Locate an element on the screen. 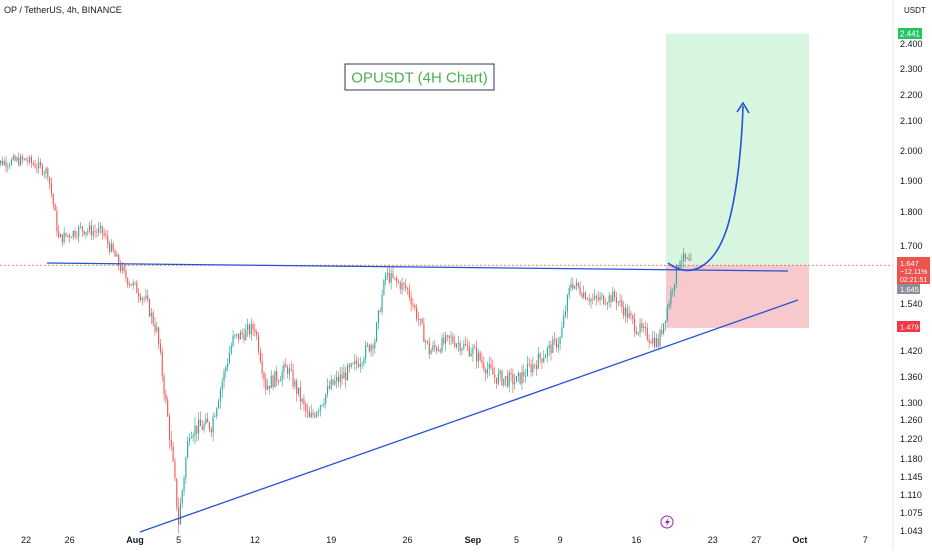 Image resolution: width=932 pixels, height=555 pixels. resistance-trendline is located at coordinates (417, 267).